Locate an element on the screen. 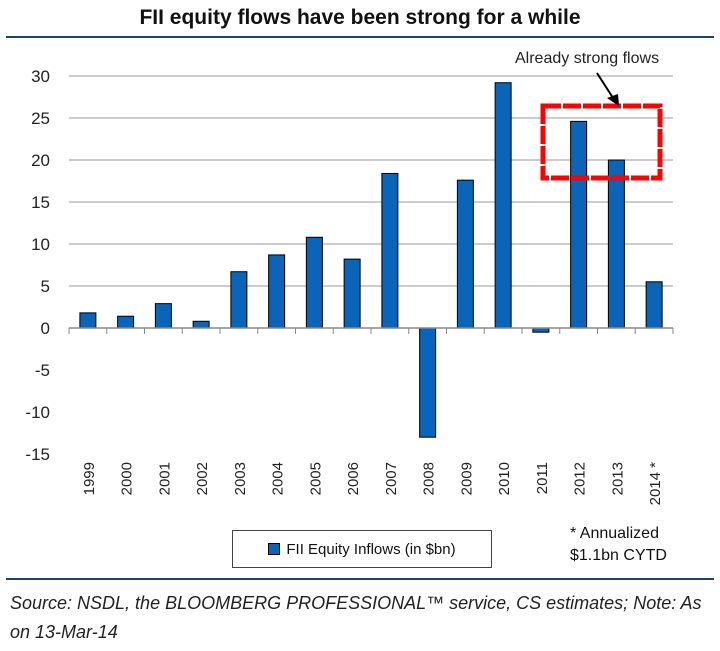 The width and height of the screenshot is (720, 651). x-tick-label: 2007 is located at coordinates (391, 478).